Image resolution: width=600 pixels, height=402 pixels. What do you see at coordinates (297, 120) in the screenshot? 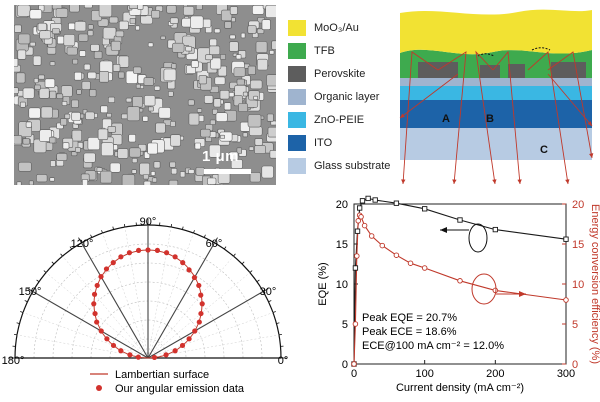
I see `swatch-zno` at bounding box center [297, 120].